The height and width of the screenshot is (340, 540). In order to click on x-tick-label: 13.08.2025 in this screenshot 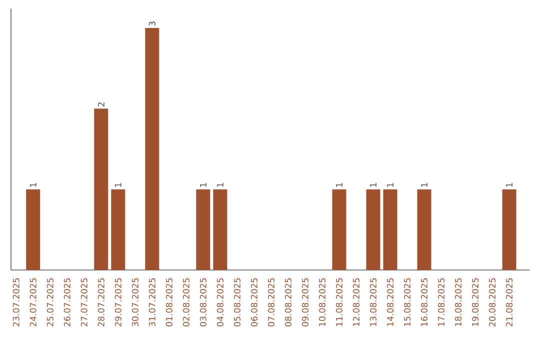, I will do `click(373, 302)`.